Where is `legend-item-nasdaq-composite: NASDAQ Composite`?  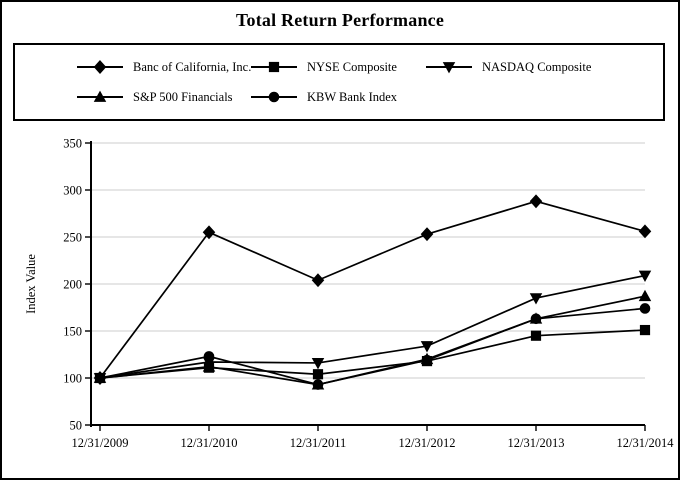 legend-item-nasdaq-composite: NASDAQ Composite is located at coordinates (508, 67).